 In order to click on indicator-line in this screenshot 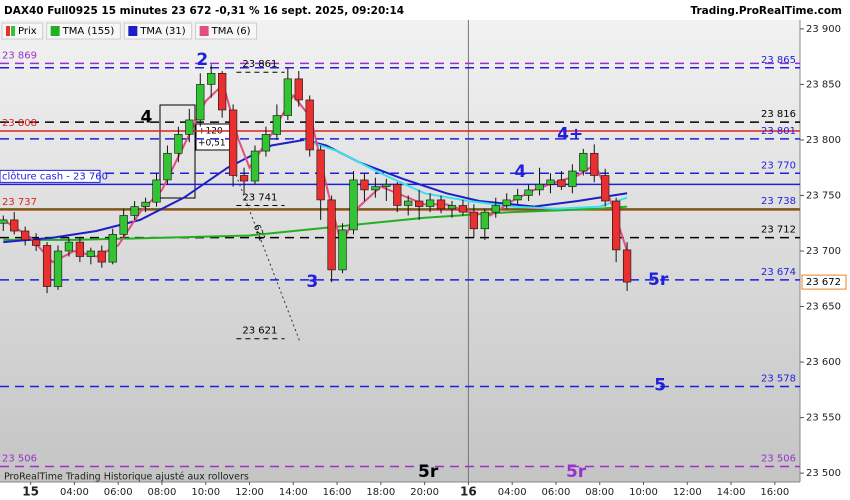, I will do `click(465, 174)`.